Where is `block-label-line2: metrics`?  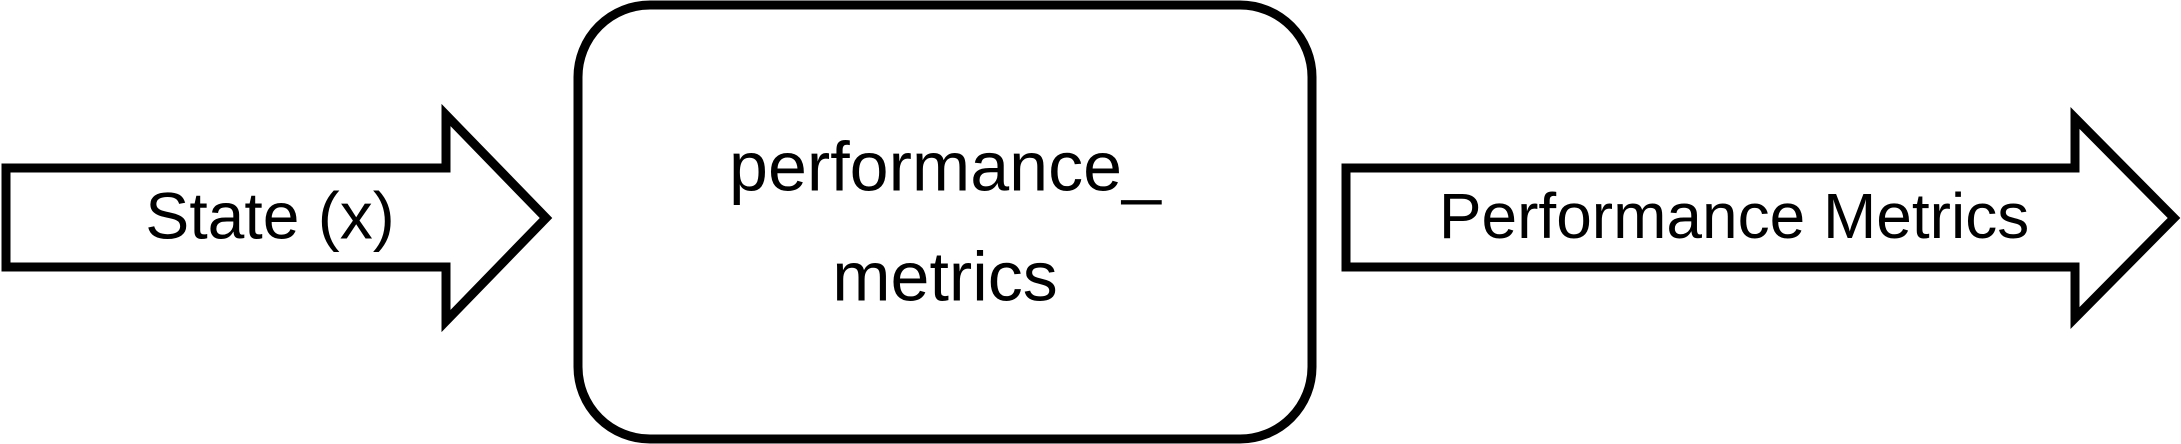
block-label-line2: metrics is located at coordinates (945, 276).